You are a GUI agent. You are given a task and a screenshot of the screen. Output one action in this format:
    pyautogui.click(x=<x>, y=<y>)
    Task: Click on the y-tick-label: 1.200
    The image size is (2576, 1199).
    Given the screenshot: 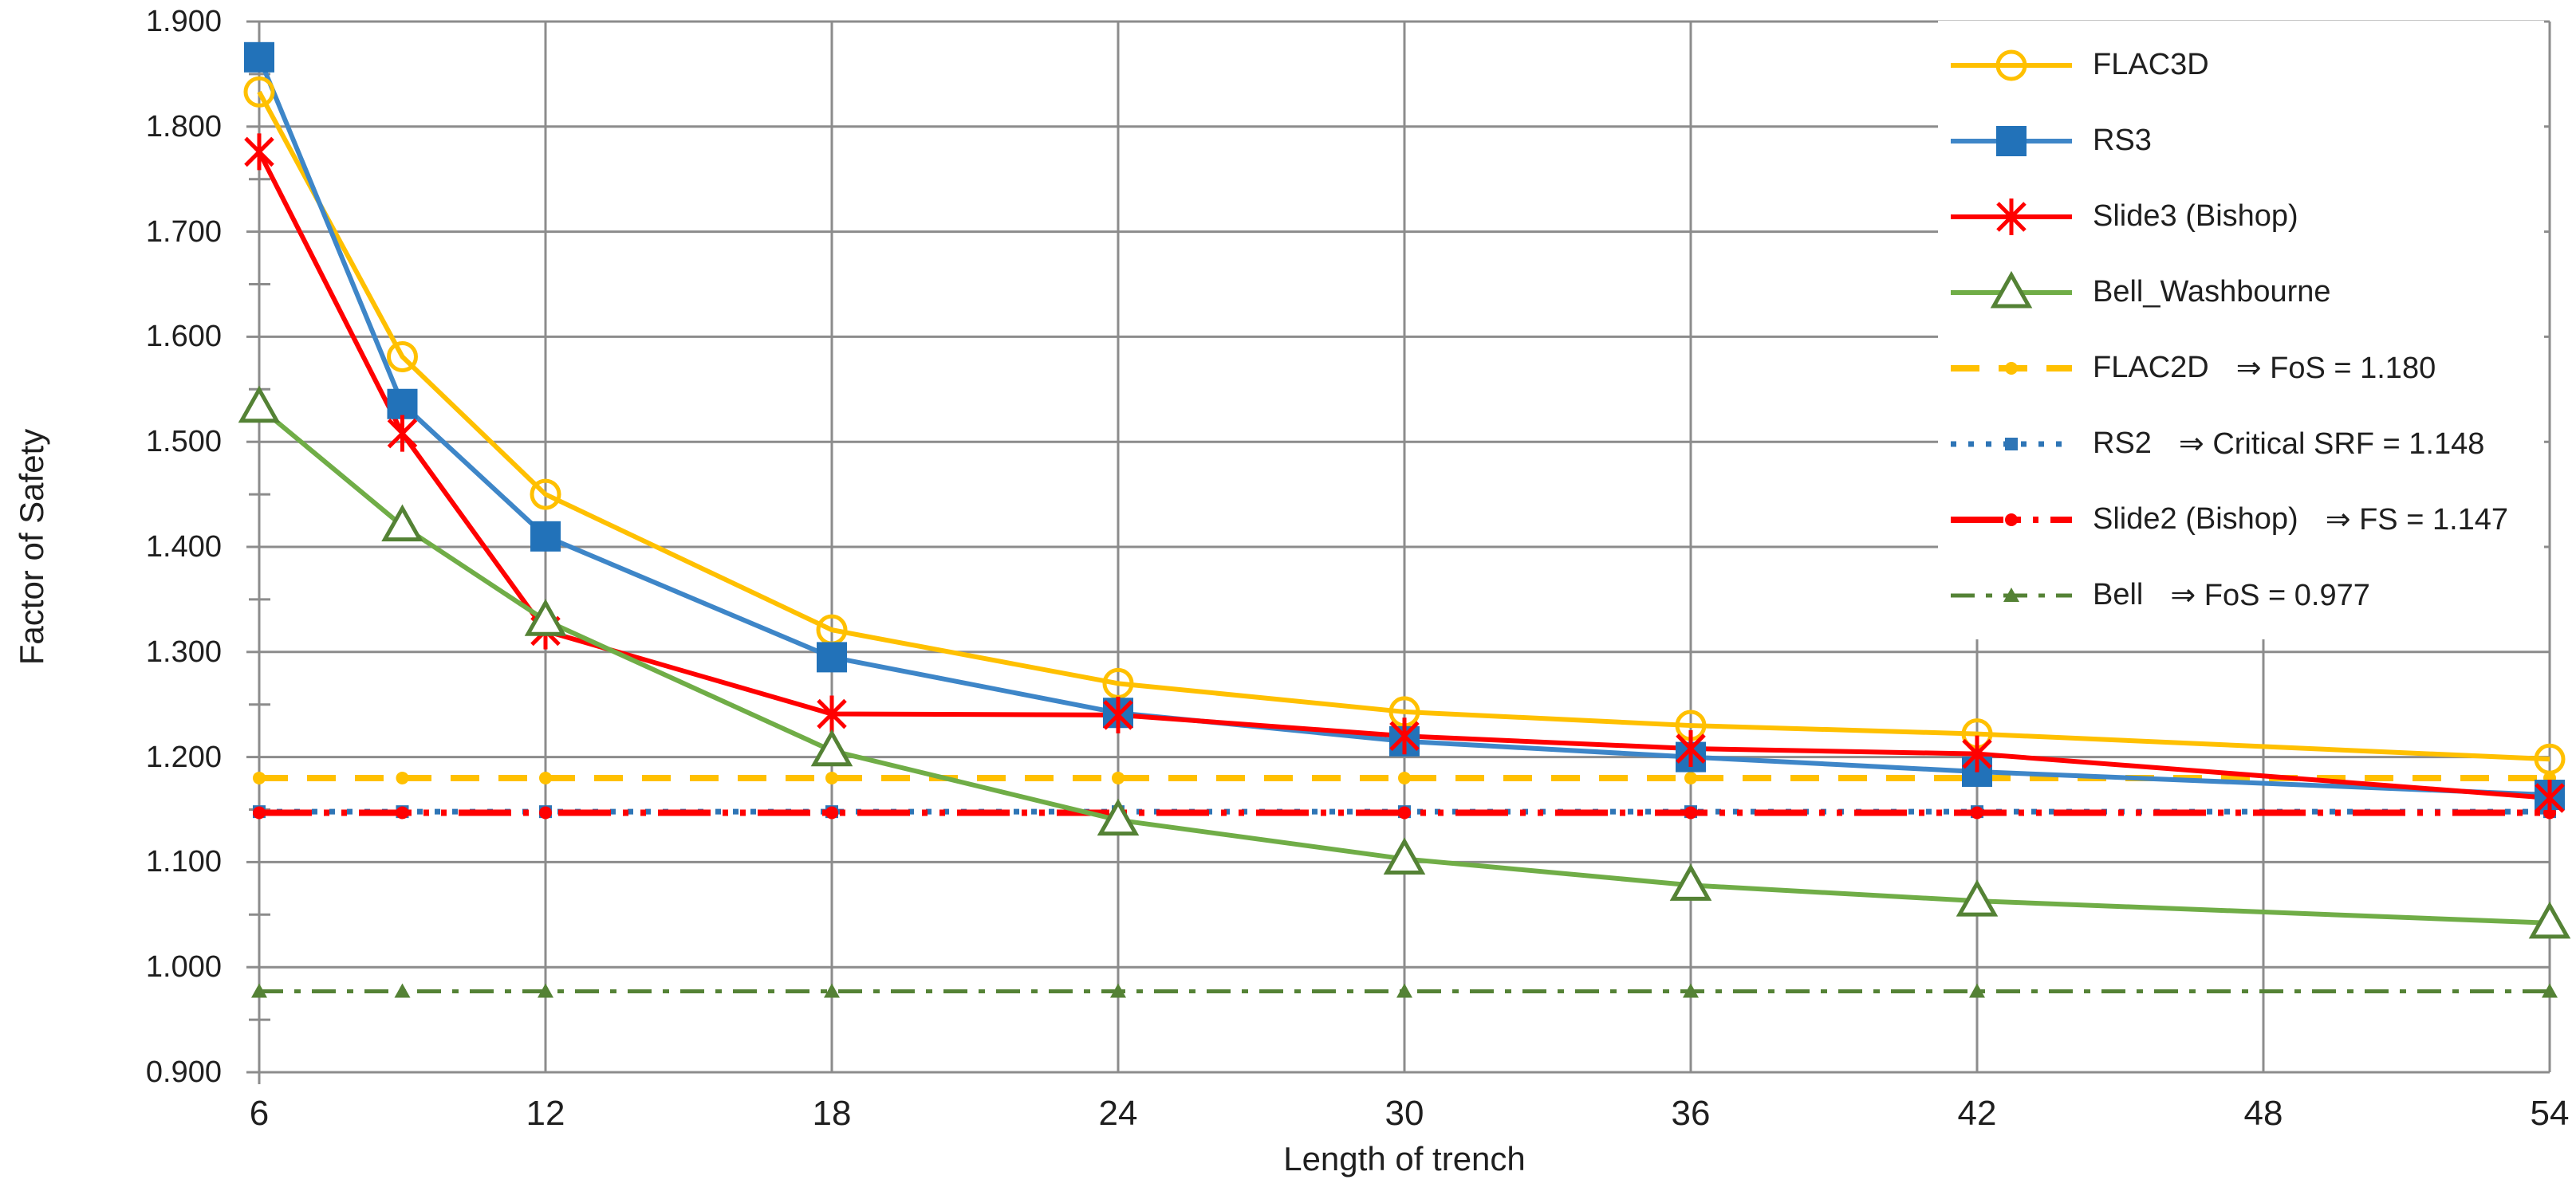 What is the action you would take?
    pyautogui.click(x=183, y=757)
    